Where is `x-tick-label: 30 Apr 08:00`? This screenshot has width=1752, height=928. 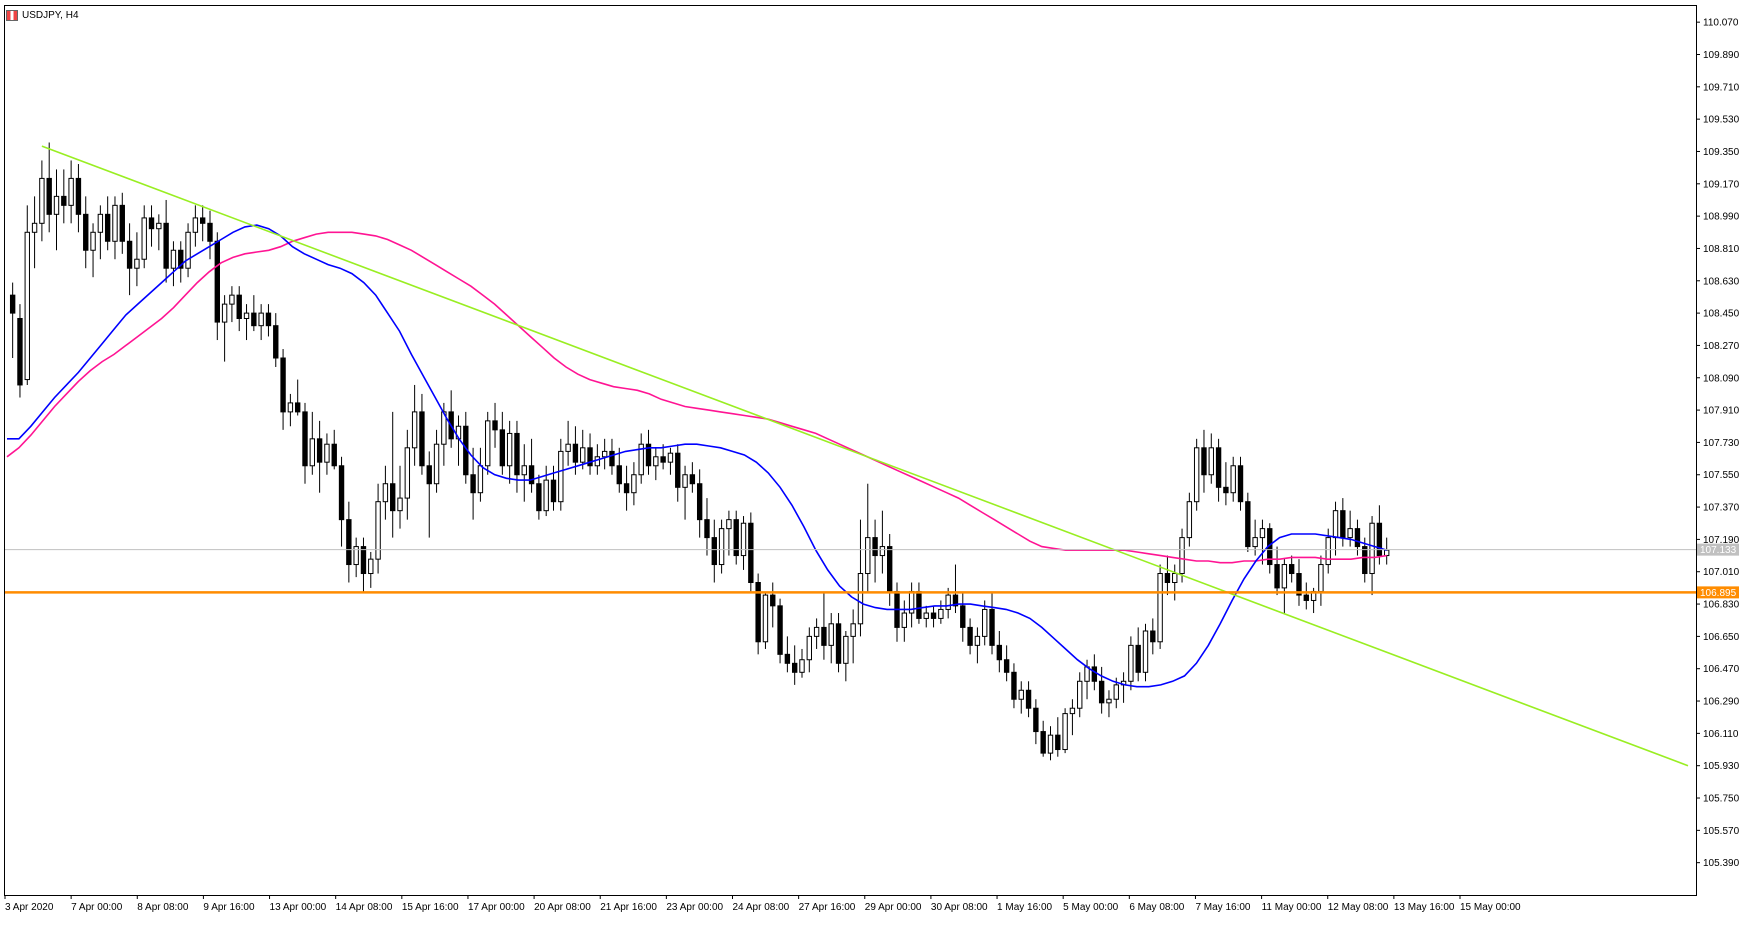
x-tick-label: 30 Apr 08:00 is located at coordinates (959, 907).